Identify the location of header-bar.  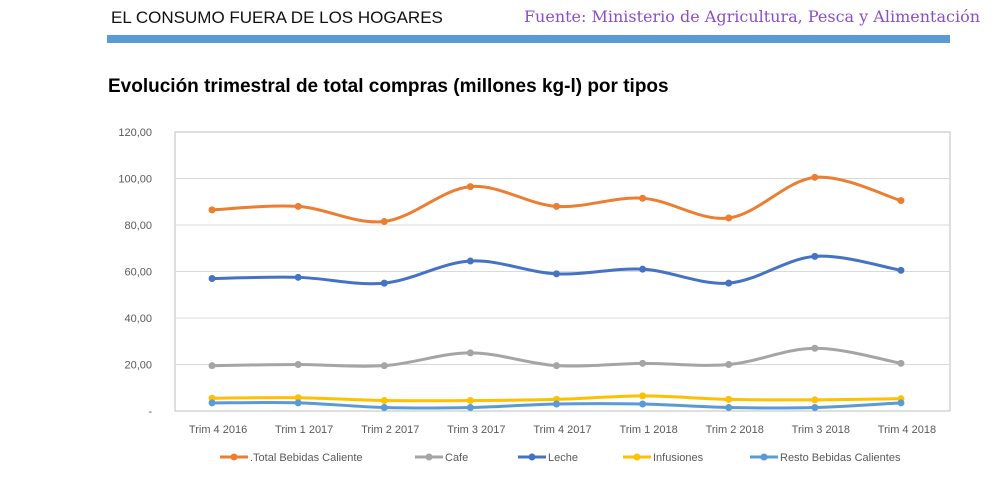
(528, 39).